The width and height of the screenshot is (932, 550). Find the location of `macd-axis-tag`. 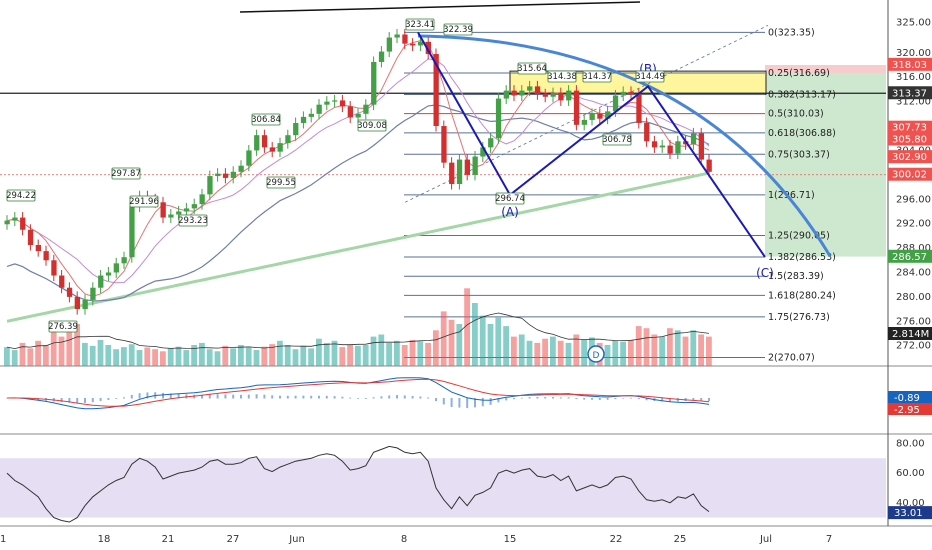

macd-axis-tag is located at coordinates (910, 409).